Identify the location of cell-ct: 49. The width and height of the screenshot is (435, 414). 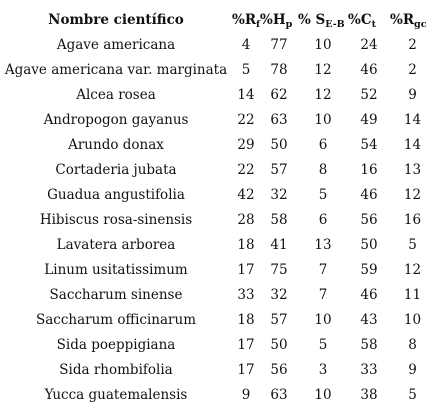
(369, 119).